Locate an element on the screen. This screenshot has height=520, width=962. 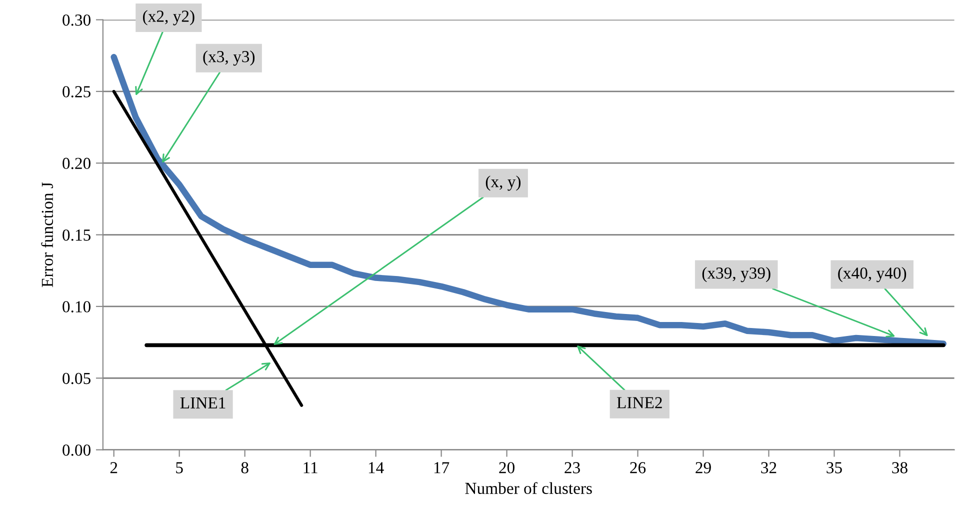
annotation: (x40, y40) is located at coordinates (872, 274).